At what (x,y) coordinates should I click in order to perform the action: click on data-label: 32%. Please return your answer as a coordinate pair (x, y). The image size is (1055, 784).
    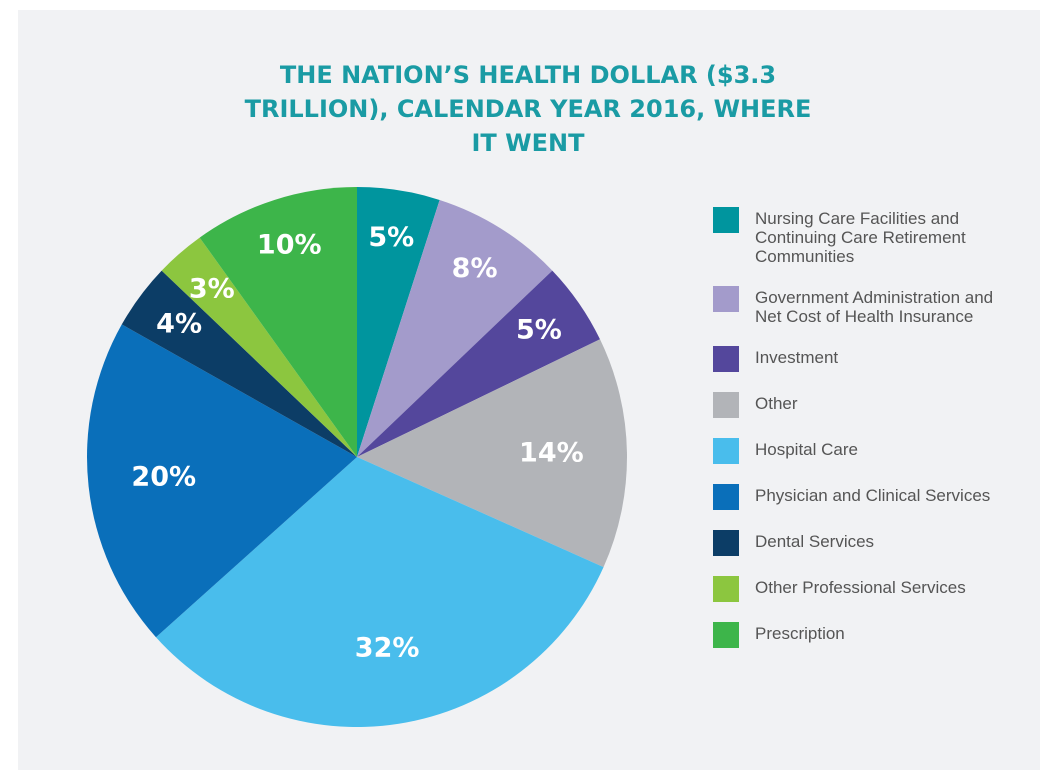
    Looking at the image, I should click on (387, 648).